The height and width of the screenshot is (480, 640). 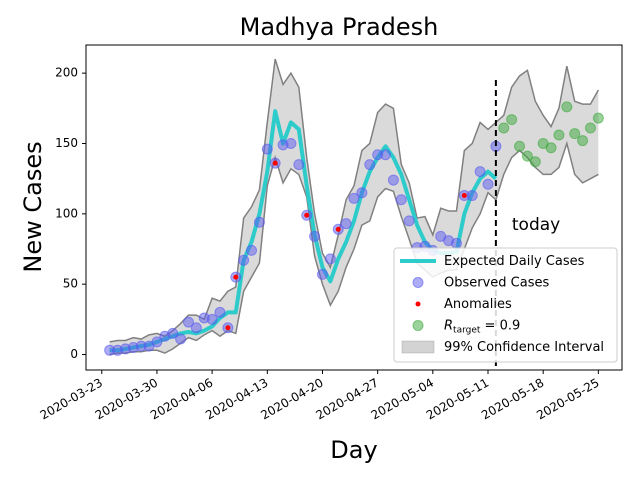 I want to click on y-tick-label: 200, so click(x=66, y=73).